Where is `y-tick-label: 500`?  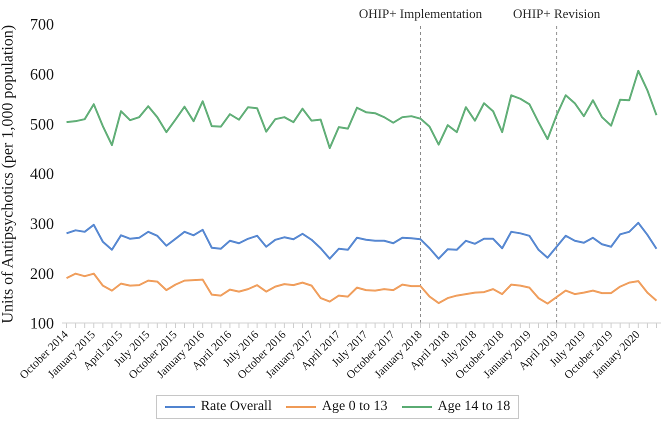
y-tick-label: 500 is located at coordinates (42, 125).